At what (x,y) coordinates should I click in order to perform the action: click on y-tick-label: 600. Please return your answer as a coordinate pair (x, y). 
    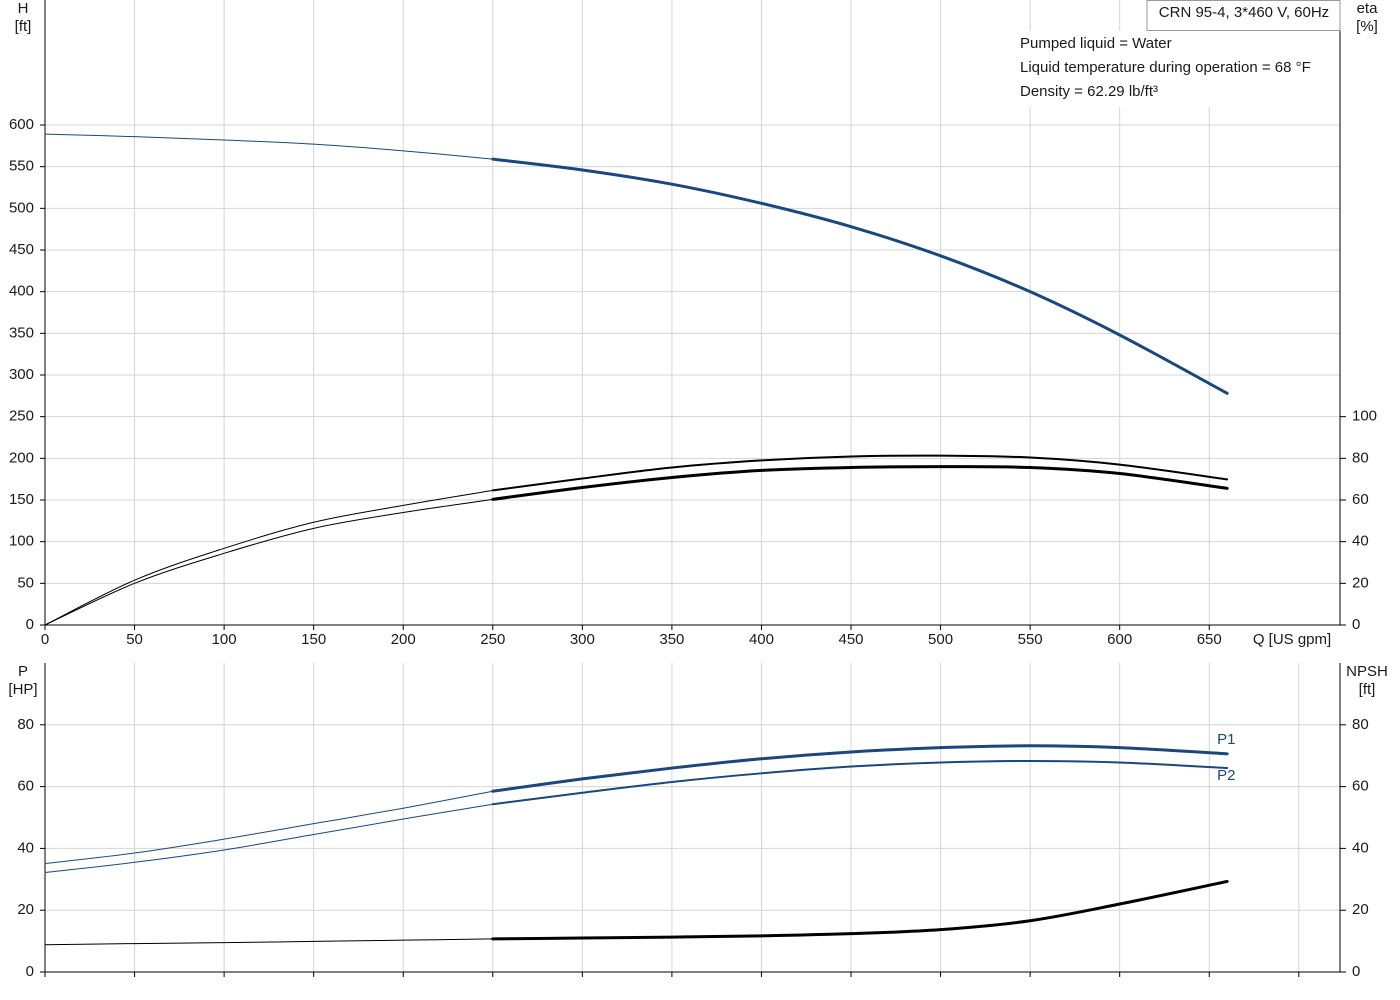
    Looking at the image, I should click on (21, 124).